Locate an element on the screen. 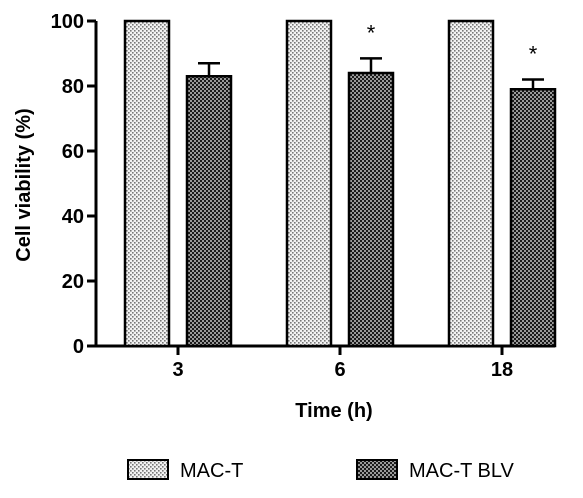 The width and height of the screenshot is (583, 498). legend-label-mac-t: MAC-T is located at coordinates (211, 471).